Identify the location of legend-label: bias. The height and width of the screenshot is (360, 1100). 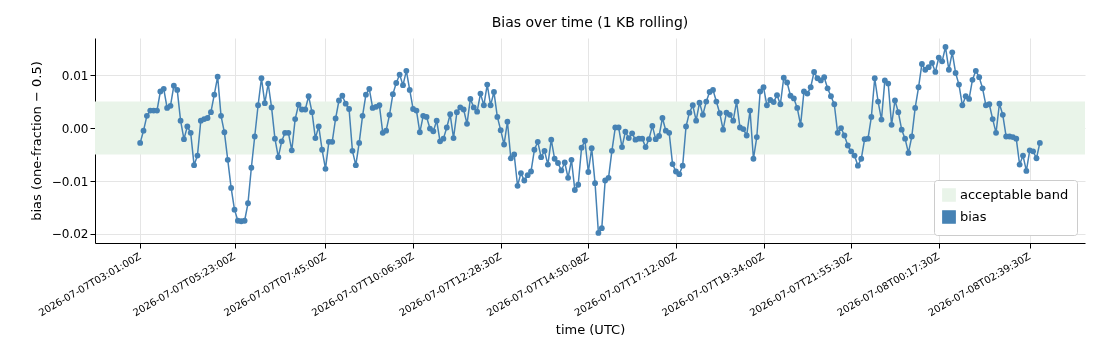
(973, 216).